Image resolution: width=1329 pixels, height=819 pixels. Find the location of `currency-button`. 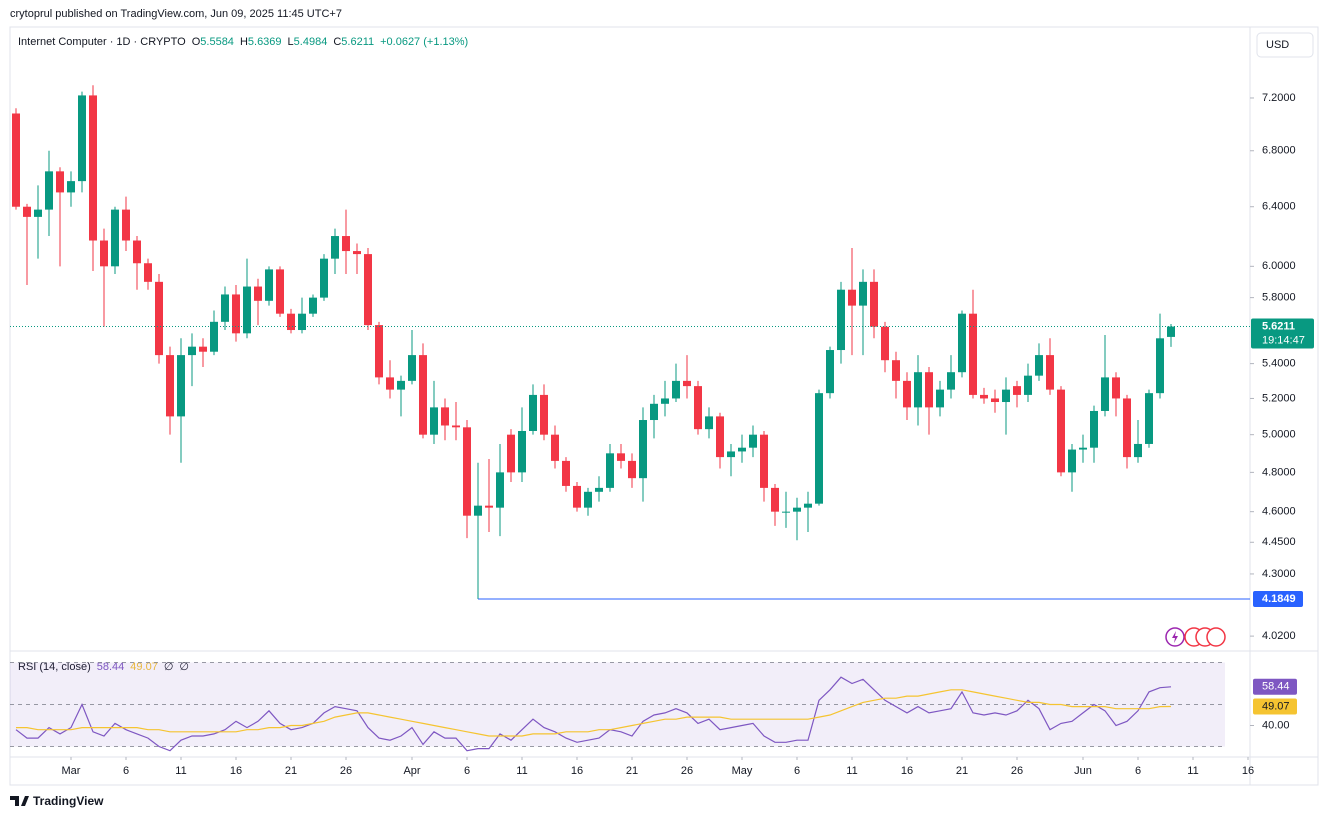

currency-button is located at coordinates (1285, 45).